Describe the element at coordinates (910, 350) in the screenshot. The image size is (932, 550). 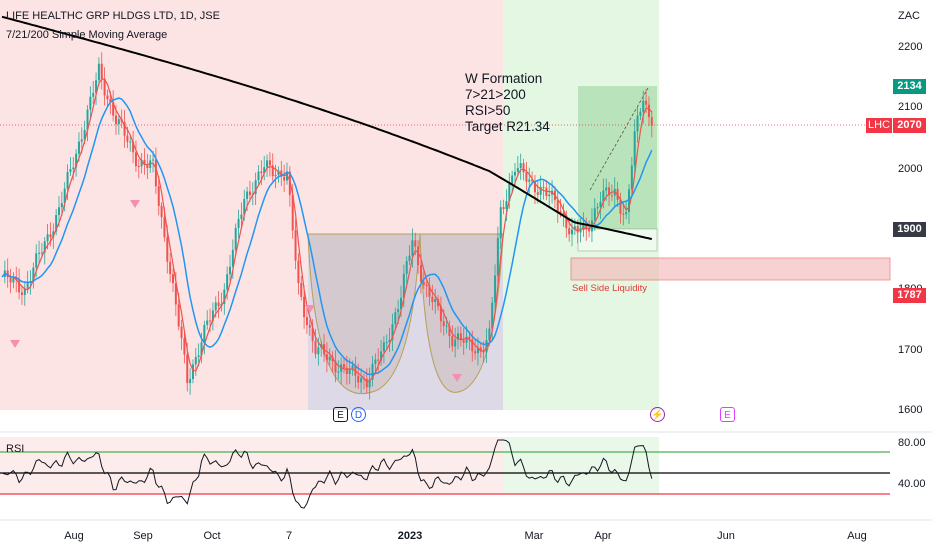
I see `y-tick-1700: 1700` at that location.